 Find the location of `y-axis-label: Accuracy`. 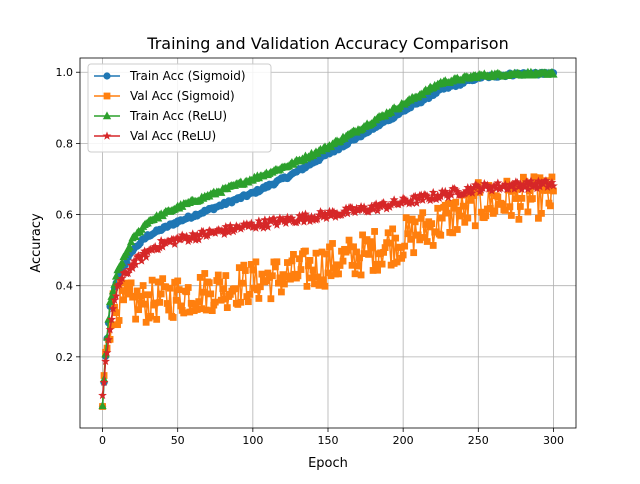

y-axis-label: Accuracy is located at coordinates (36, 243).